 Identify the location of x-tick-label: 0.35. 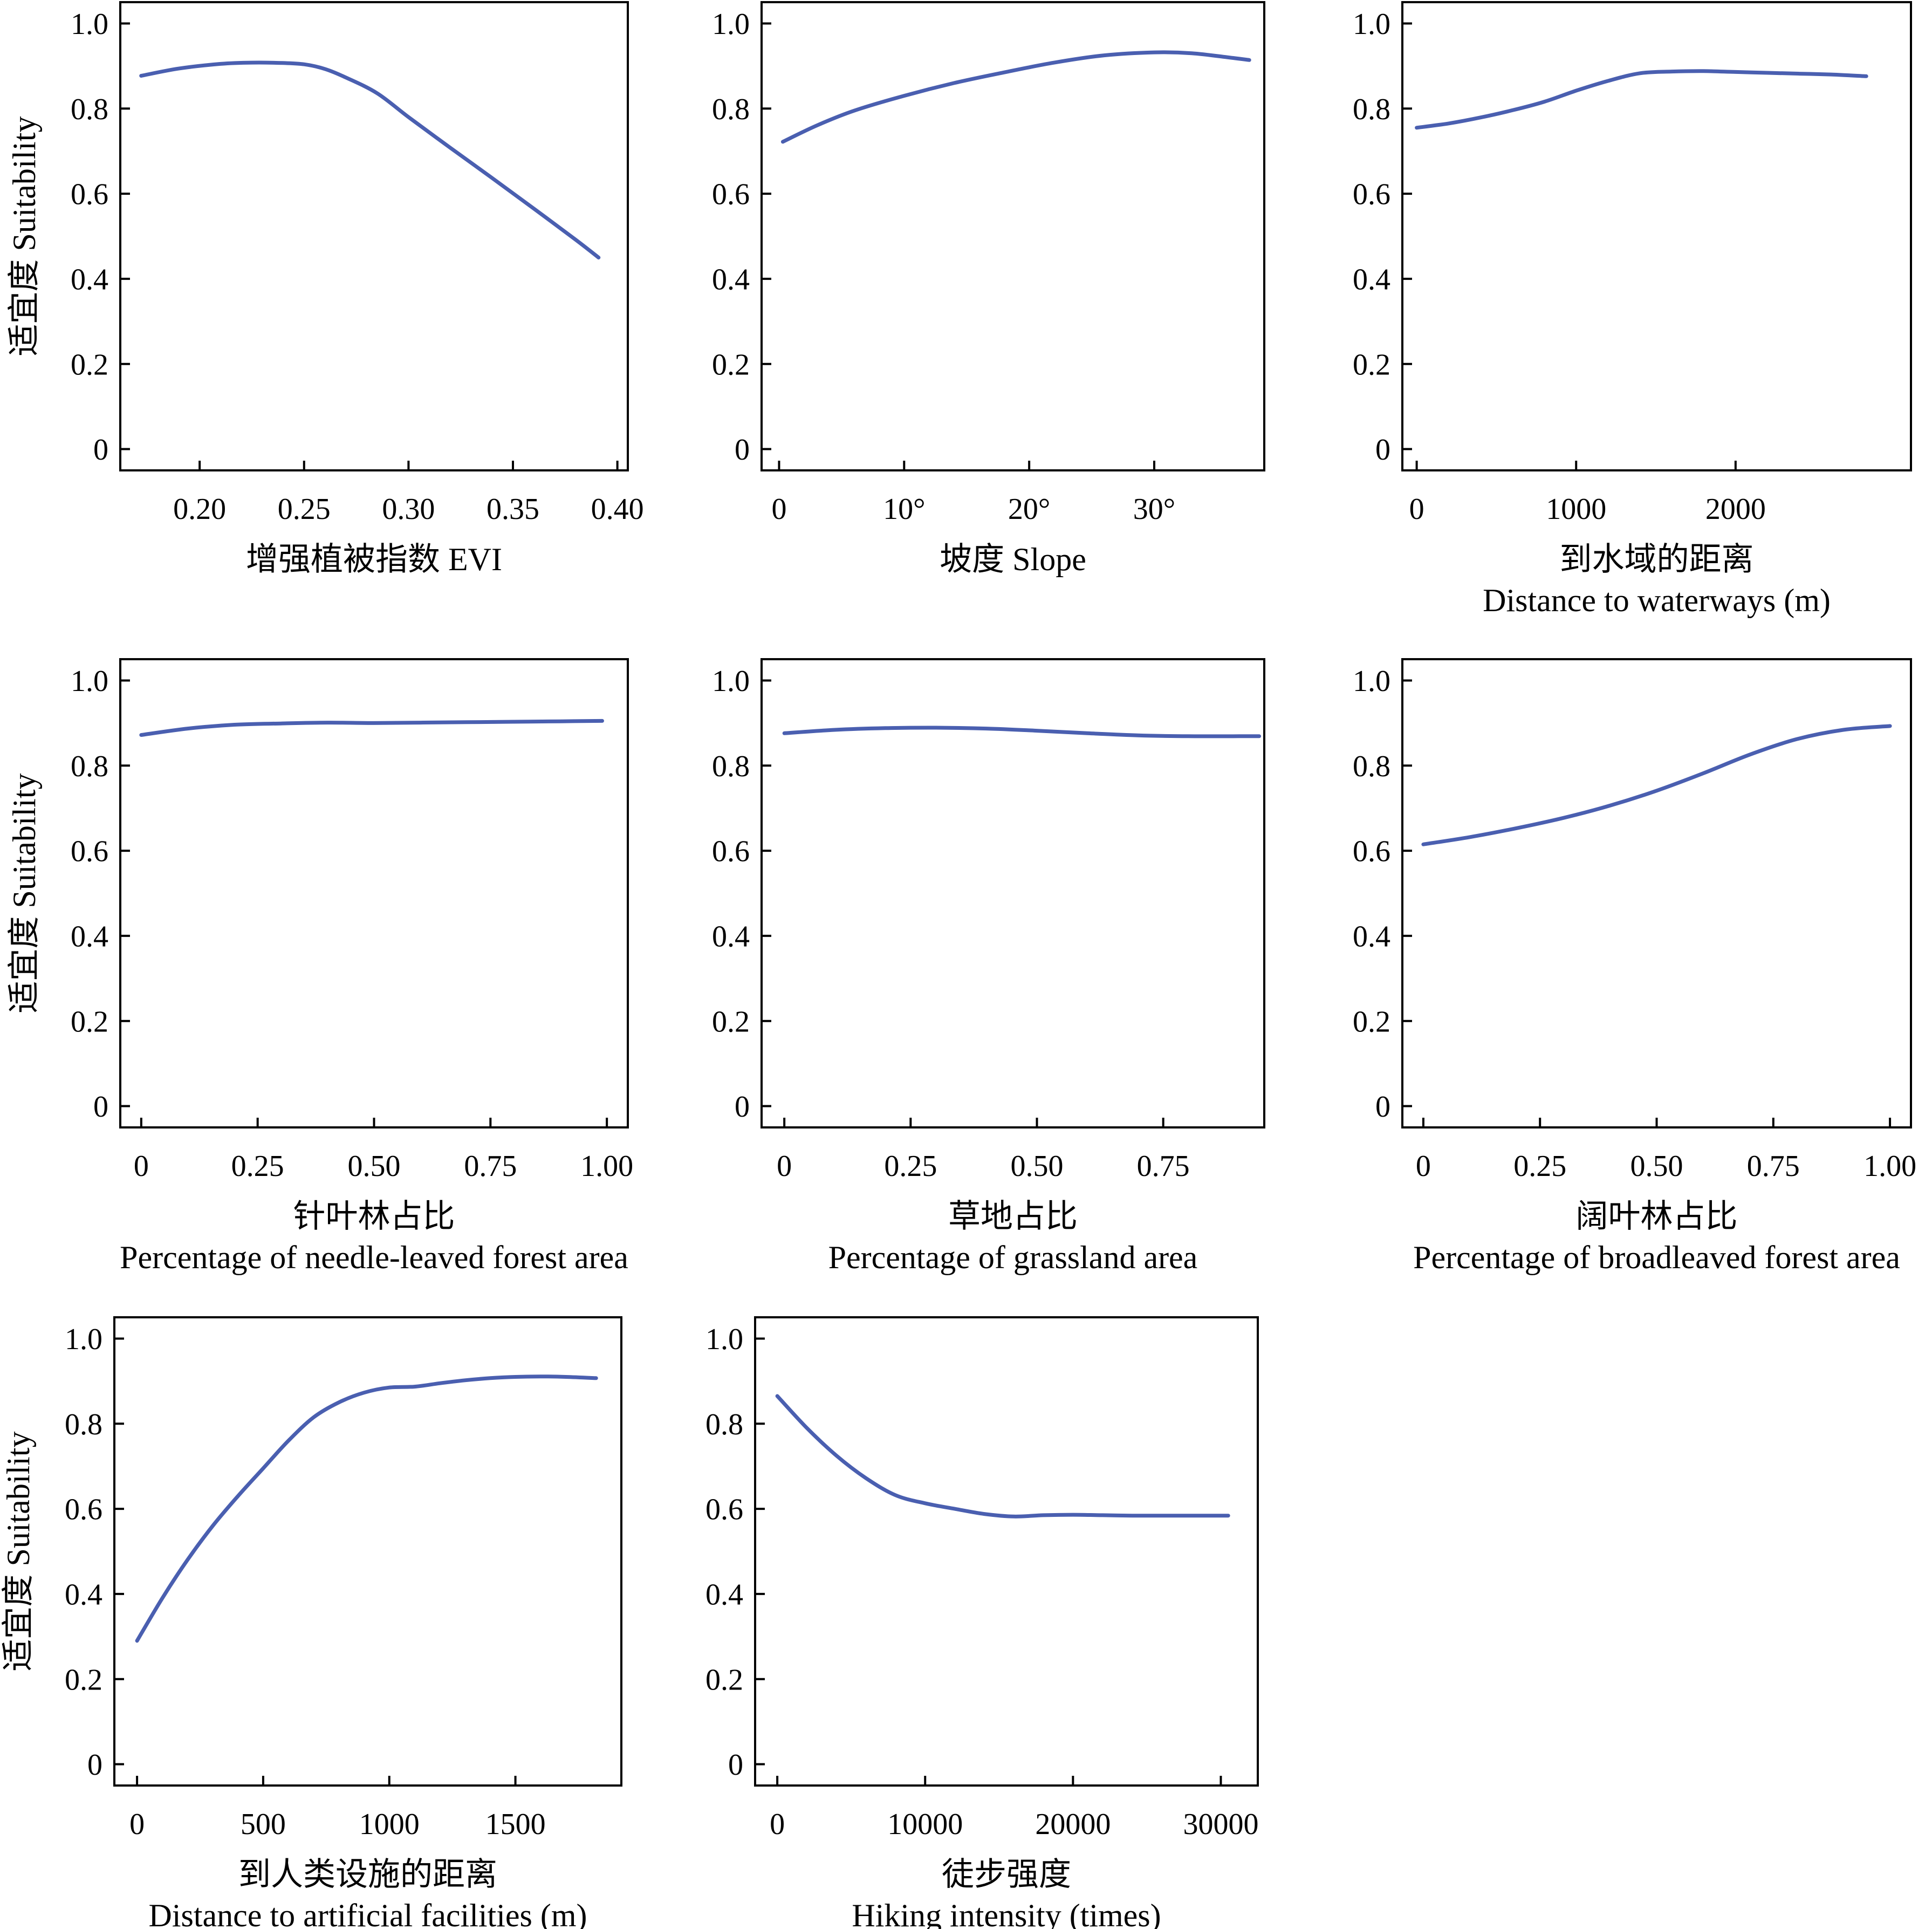
(513, 509).